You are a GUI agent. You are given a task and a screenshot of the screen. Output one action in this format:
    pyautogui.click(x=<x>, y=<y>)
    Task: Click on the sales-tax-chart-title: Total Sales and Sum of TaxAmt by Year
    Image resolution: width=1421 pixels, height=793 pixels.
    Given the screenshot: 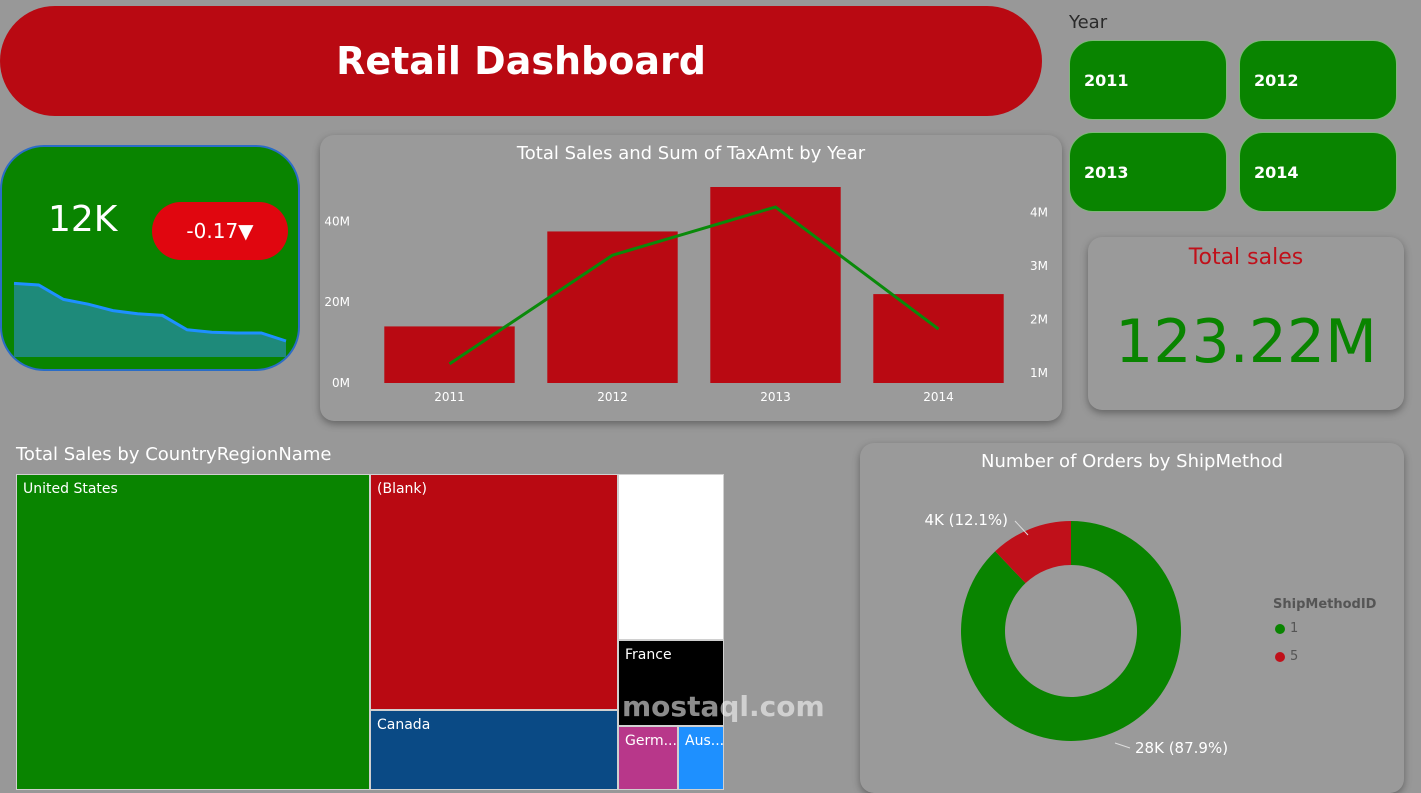 What is the action you would take?
    pyautogui.click(x=691, y=153)
    